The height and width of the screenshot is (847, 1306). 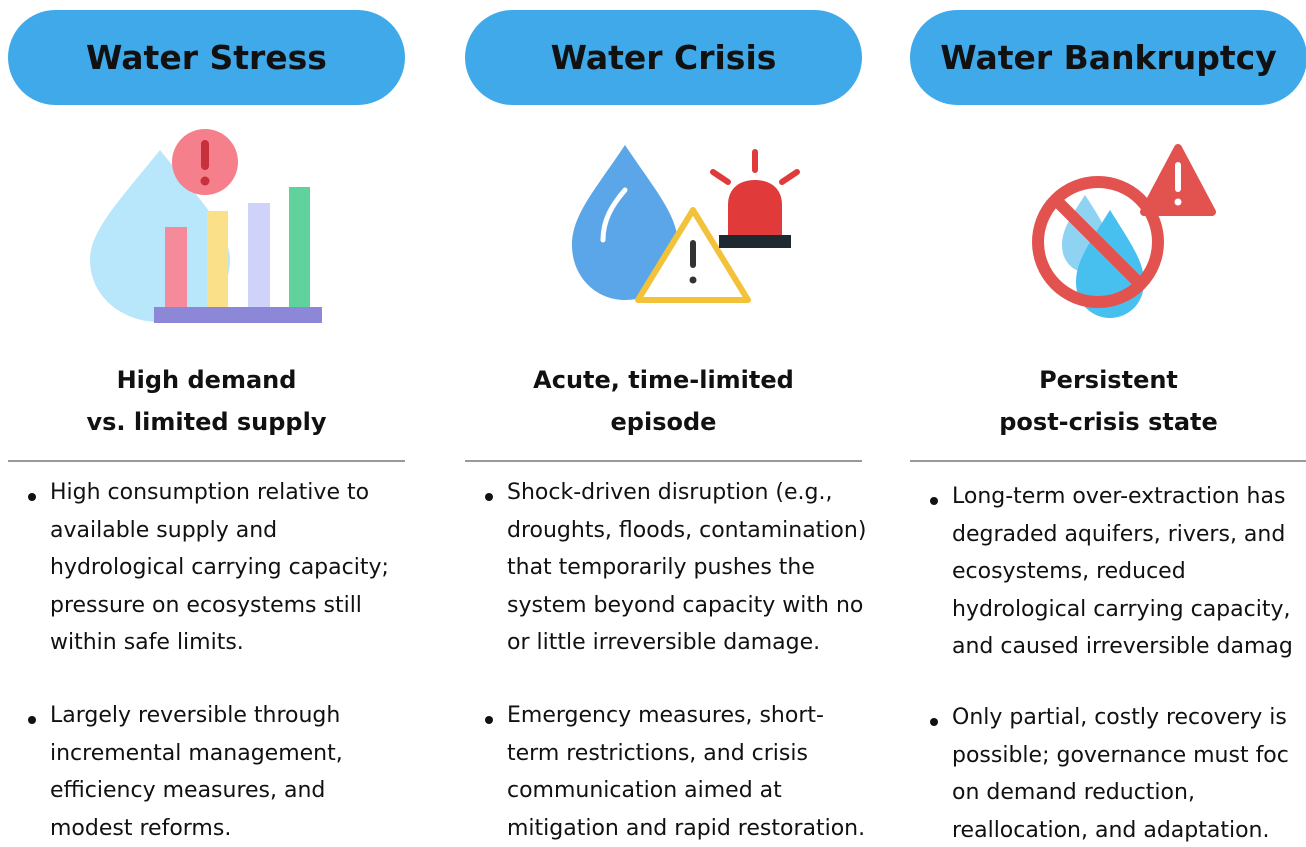 What do you see at coordinates (686, 828) in the screenshot?
I see `bullet-text: mitigation and rapid restoration.` at bounding box center [686, 828].